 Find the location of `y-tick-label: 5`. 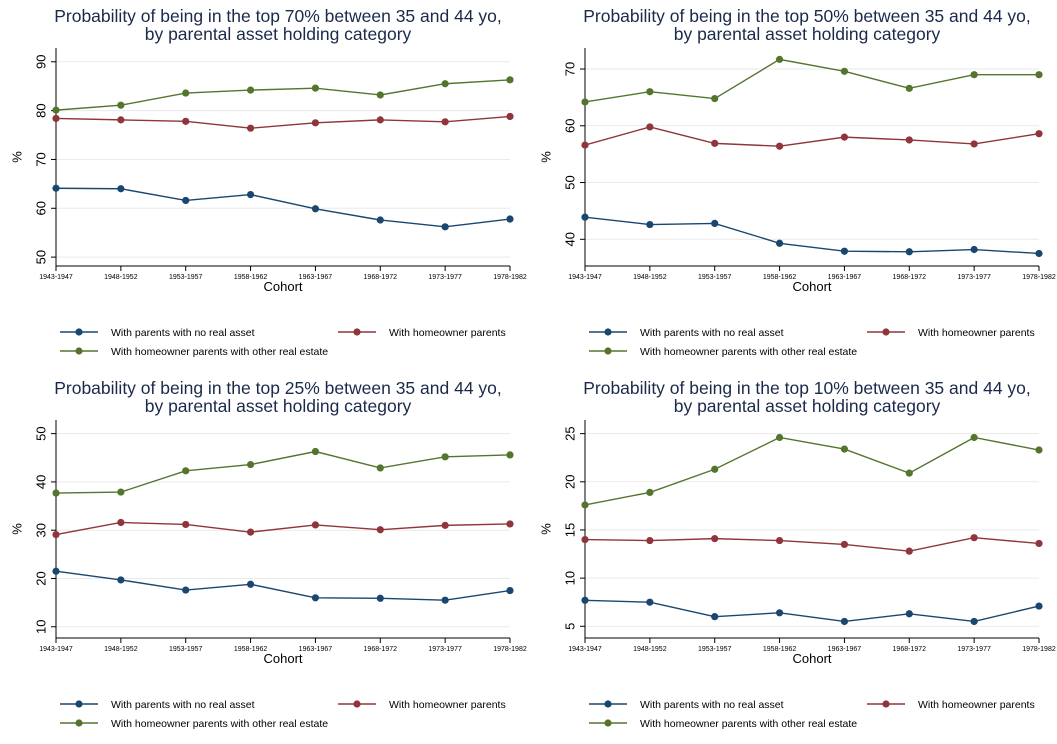

y-tick-label: 5 is located at coordinates (569, 626).